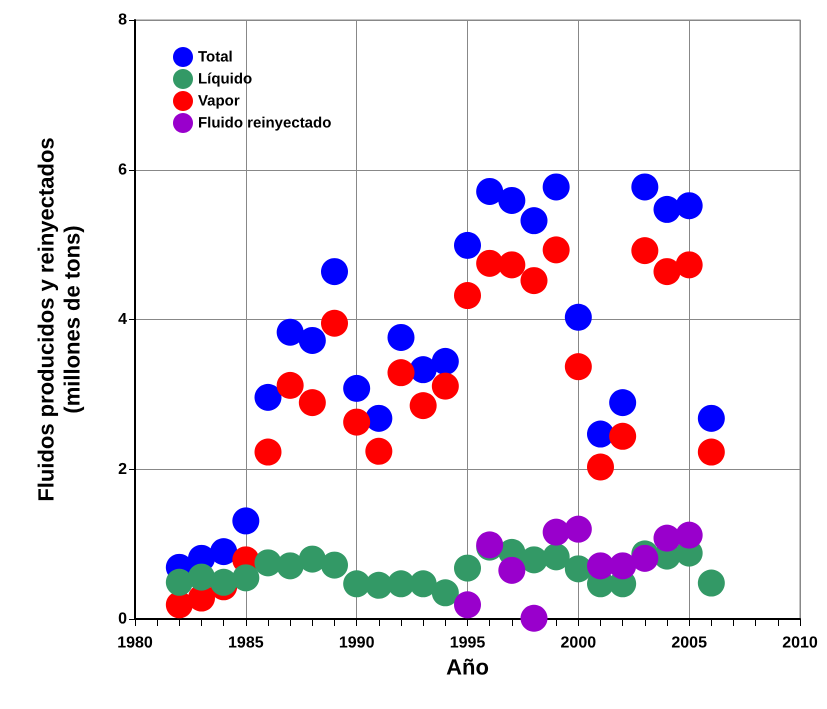  I want to click on x-tick-label: 1990, so click(356, 643).